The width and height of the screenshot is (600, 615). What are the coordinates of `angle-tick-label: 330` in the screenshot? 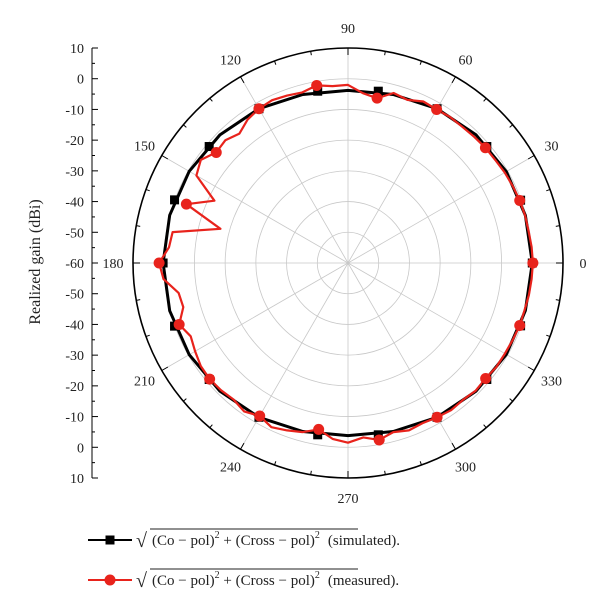 It's located at (551, 382).